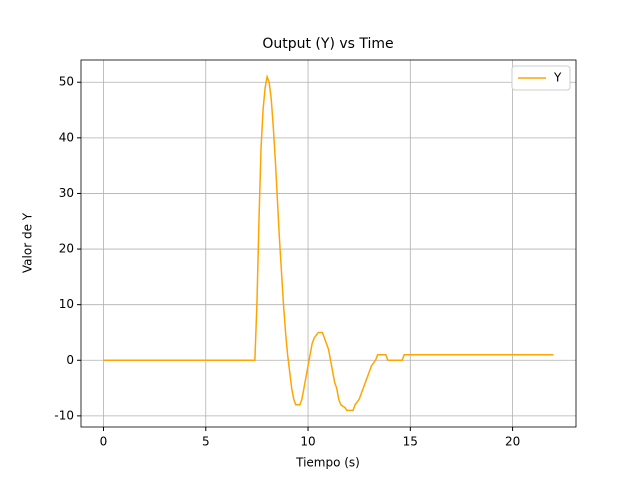 The image size is (640, 484). Describe the element at coordinates (66, 137) in the screenshot. I see `y-tick-label: 40` at that location.